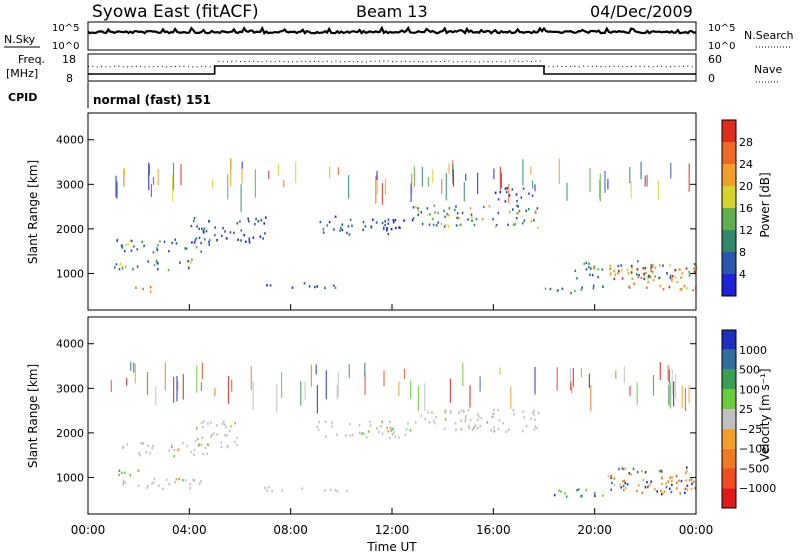  Describe the element at coordinates (392, 11) in the screenshot. I see `beam-label: Beam 13` at that location.